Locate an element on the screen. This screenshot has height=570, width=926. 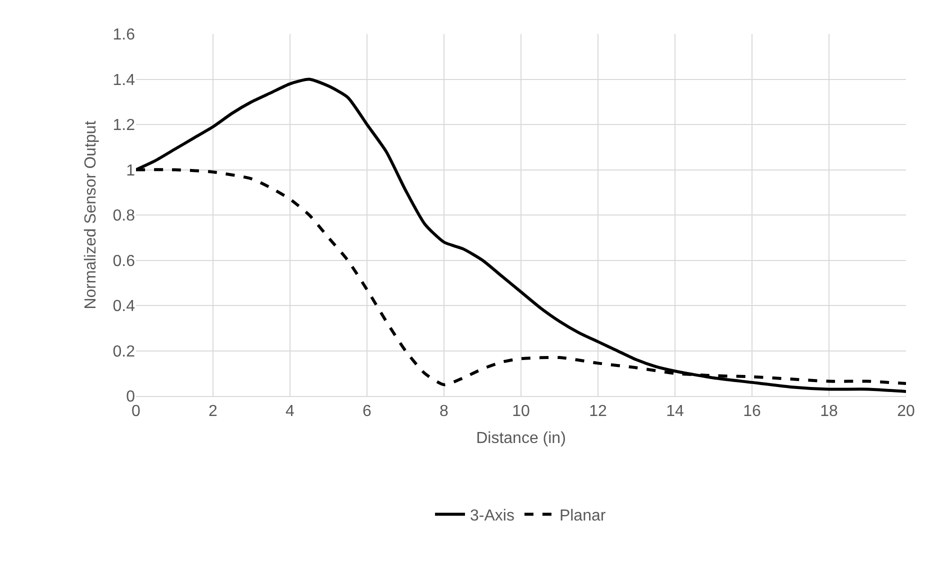
y-tick-label: 0 is located at coordinates (131, 397).